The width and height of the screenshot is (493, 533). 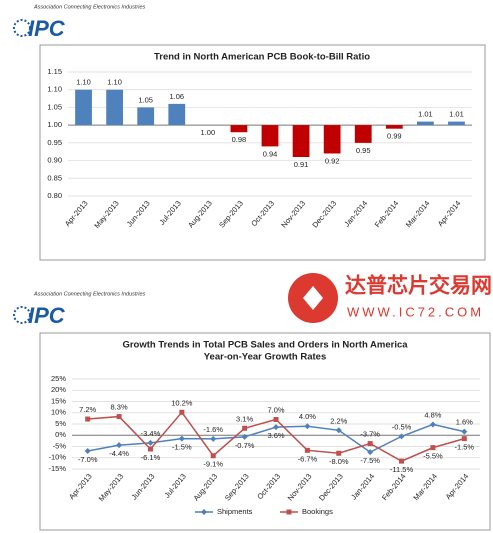 What do you see at coordinates (87, 409) in the screenshot?
I see `value-label: 7.2%` at bounding box center [87, 409].